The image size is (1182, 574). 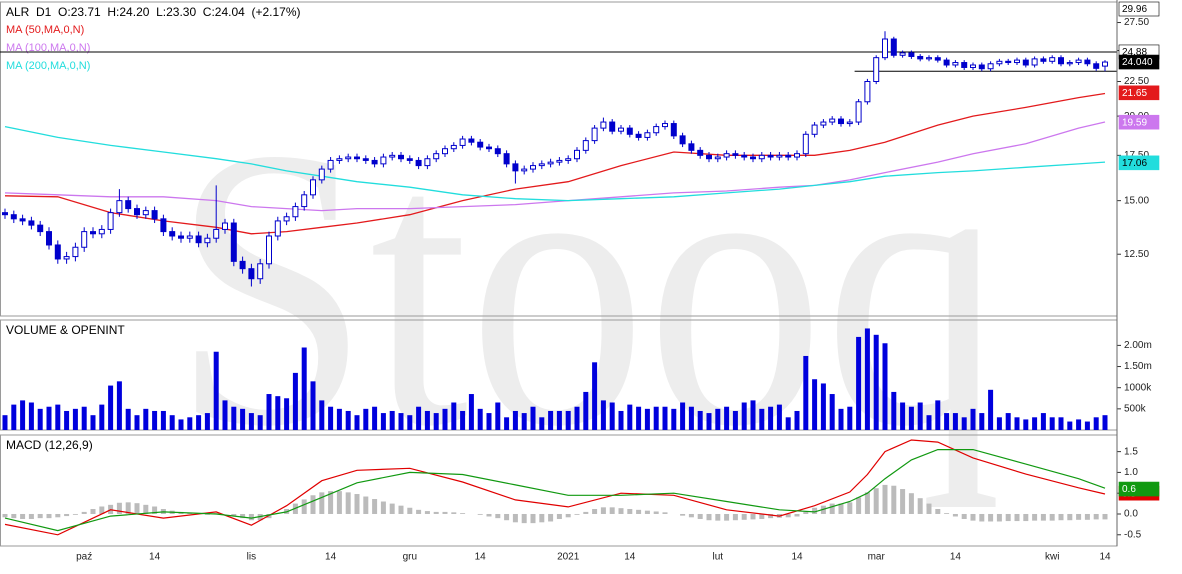 What do you see at coordinates (1139, 93) in the screenshot?
I see `price-tag` at bounding box center [1139, 93].